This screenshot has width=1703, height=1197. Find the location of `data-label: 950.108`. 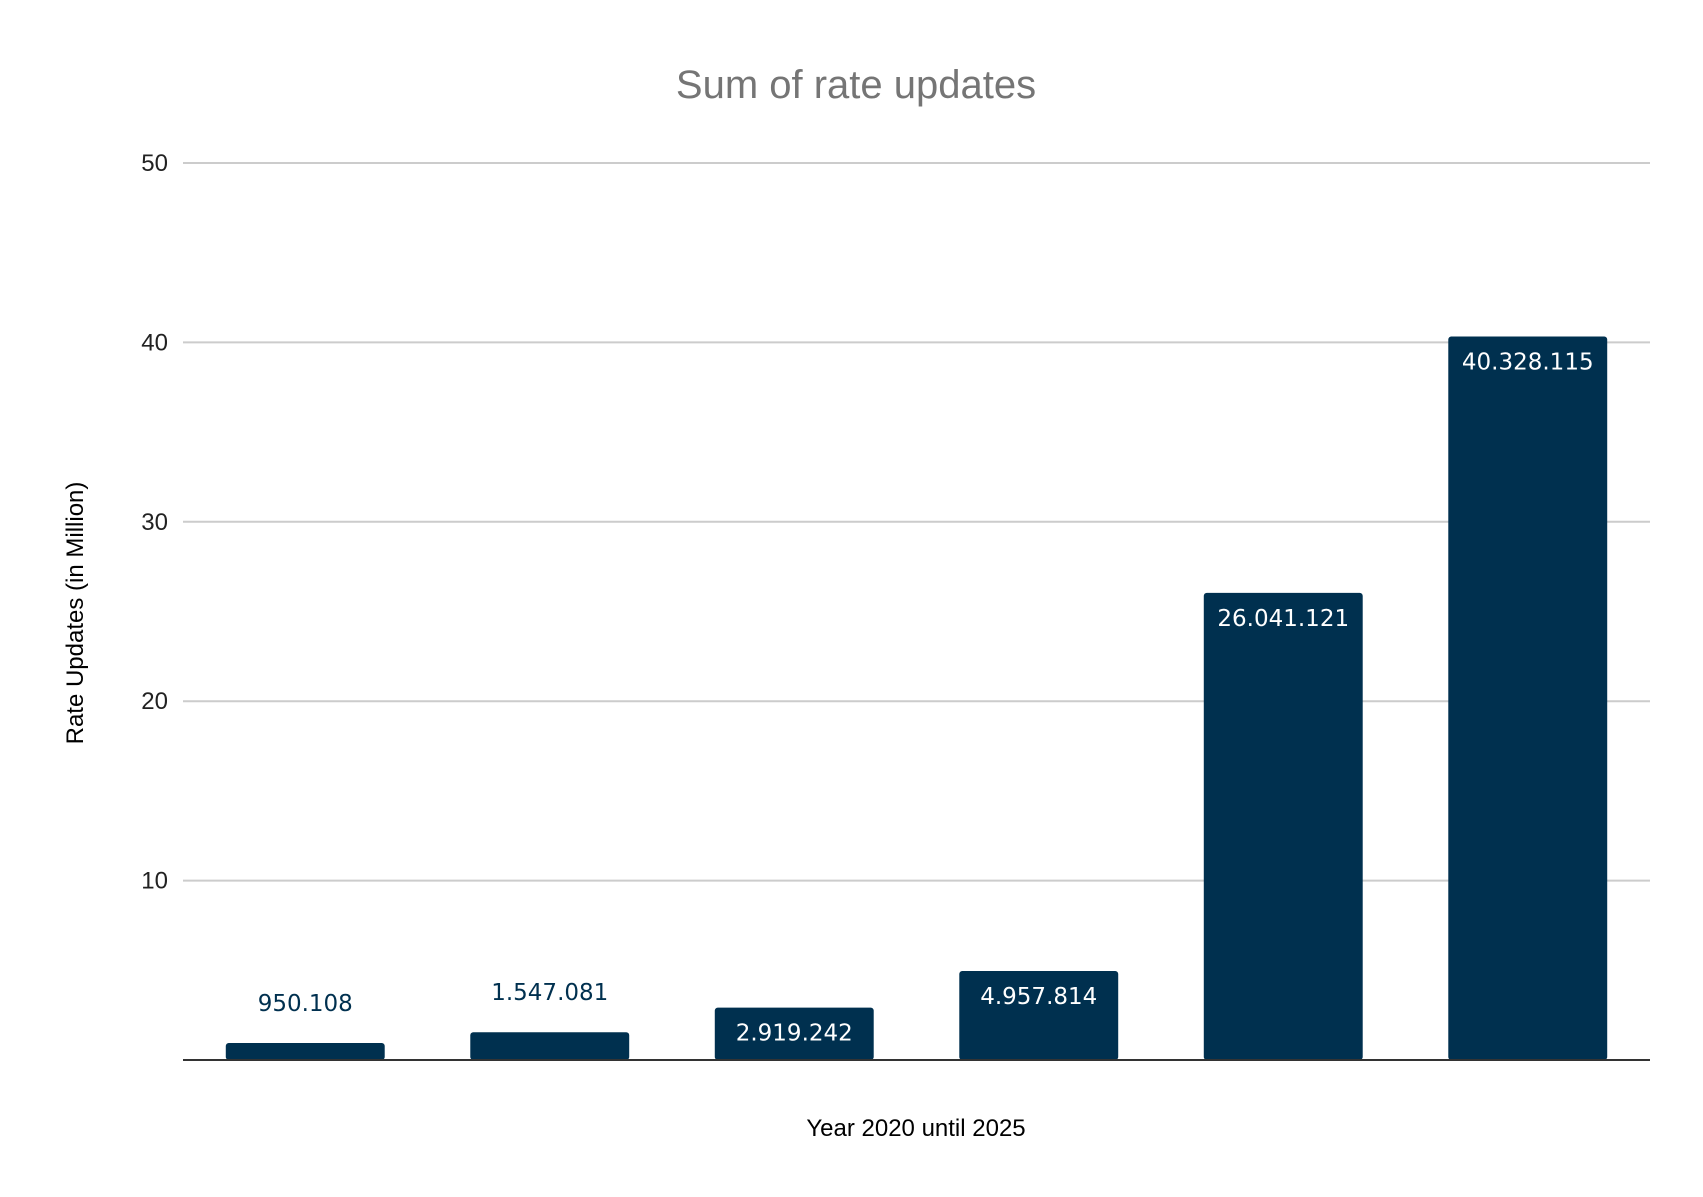

data-label: 950.108 is located at coordinates (305, 1004).